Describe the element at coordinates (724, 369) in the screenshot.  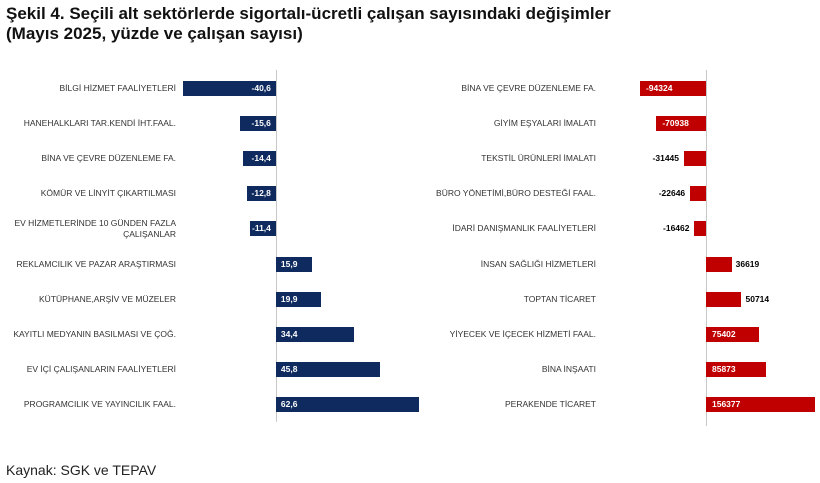
I see `value-label: 85873` at that location.